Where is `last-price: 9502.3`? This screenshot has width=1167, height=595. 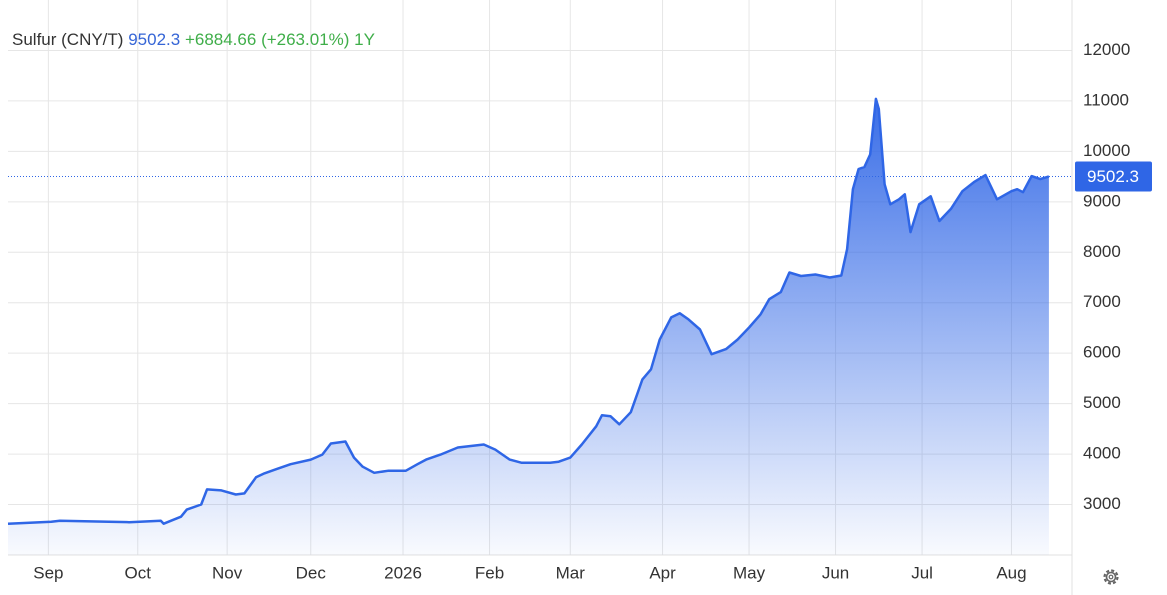
last-price: 9502.3 is located at coordinates (154, 39).